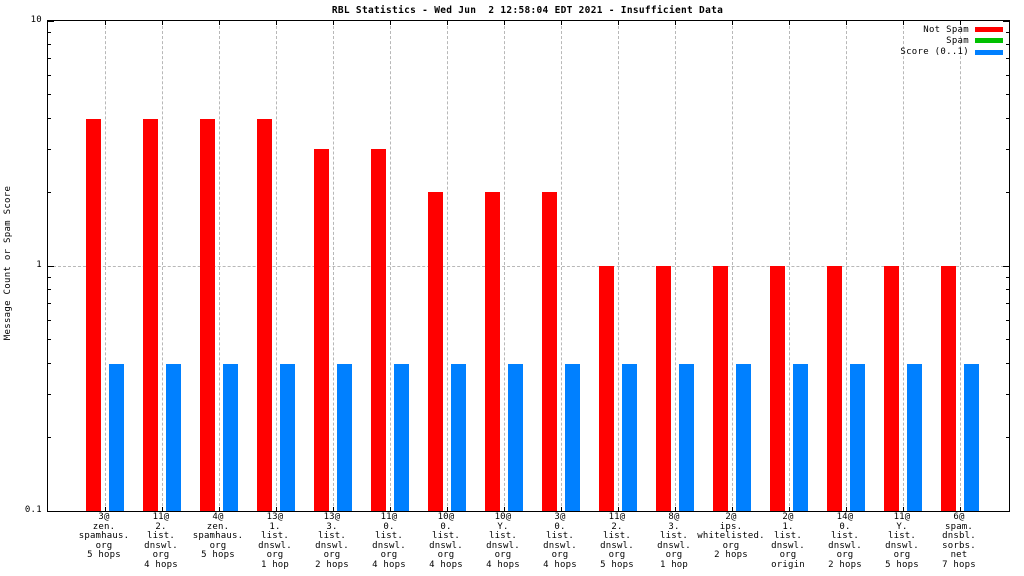  What do you see at coordinates (951, 52) in the screenshot?
I see `legend-row: Score (0..1)` at bounding box center [951, 52].